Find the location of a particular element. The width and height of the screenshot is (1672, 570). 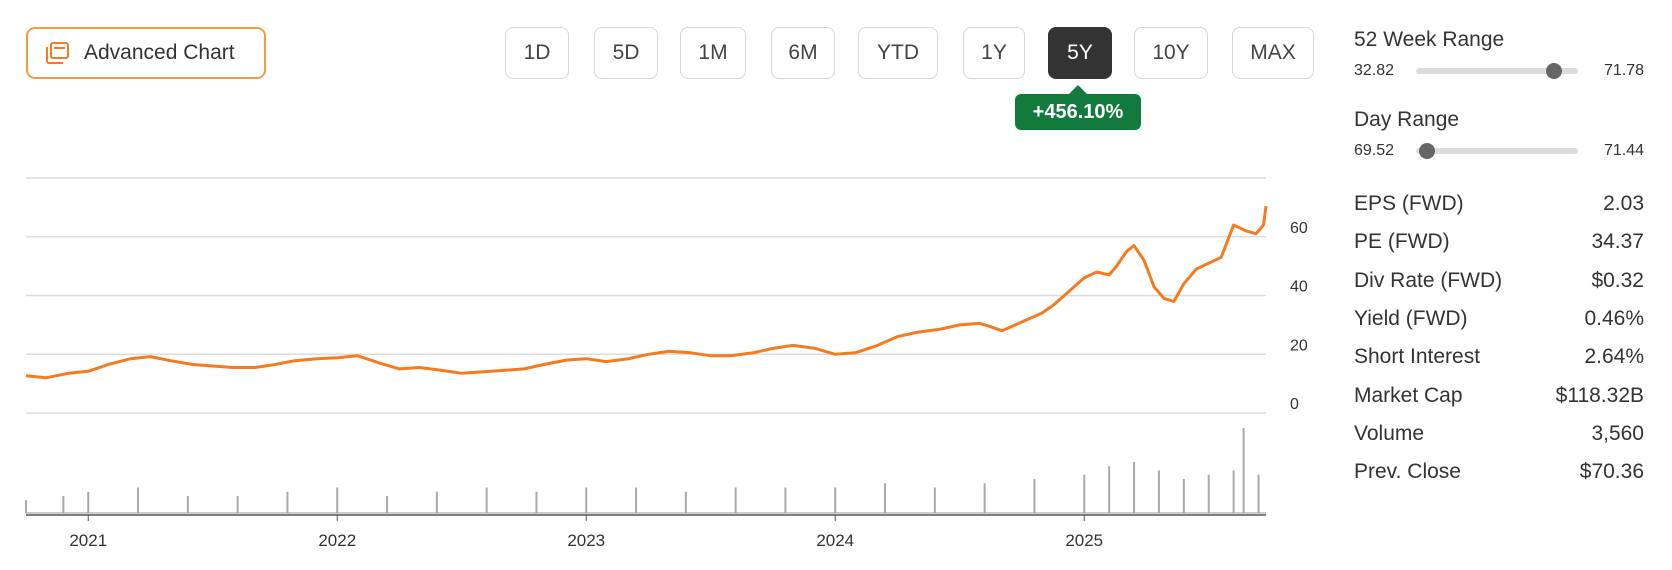

stat-row-div-rate: Div Rate (FWD) $0.32 is located at coordinates (1499, 281).